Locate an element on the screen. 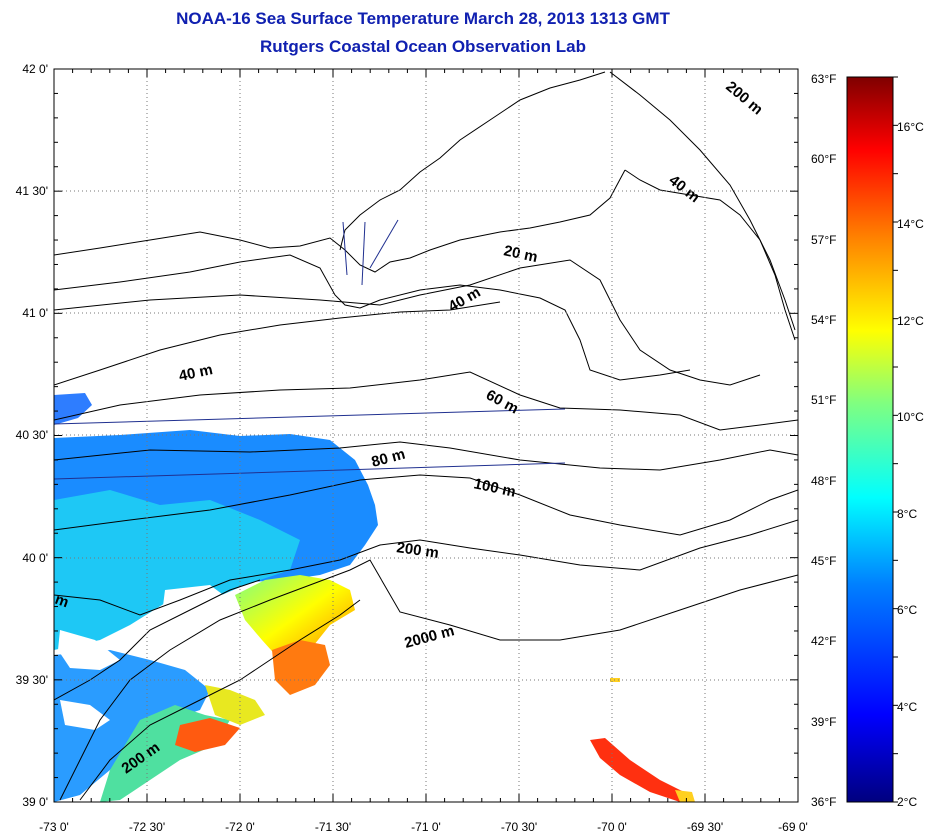 The height and width of the screenshot is (840, 928). lat-label: 39 0' is located at coordinates (35, 802).